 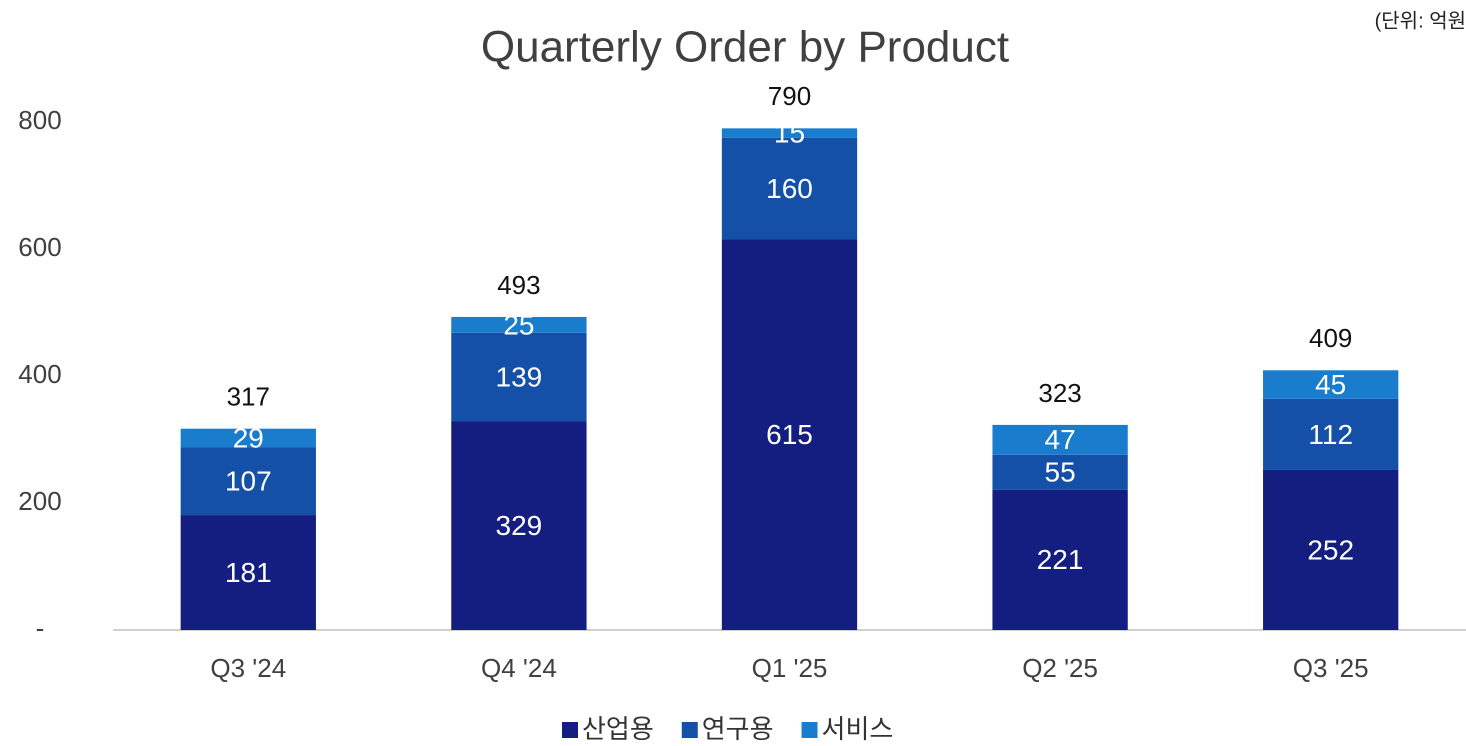 I want to click on x-tick-label: Q2 '25, so click(x=1060, y=668).